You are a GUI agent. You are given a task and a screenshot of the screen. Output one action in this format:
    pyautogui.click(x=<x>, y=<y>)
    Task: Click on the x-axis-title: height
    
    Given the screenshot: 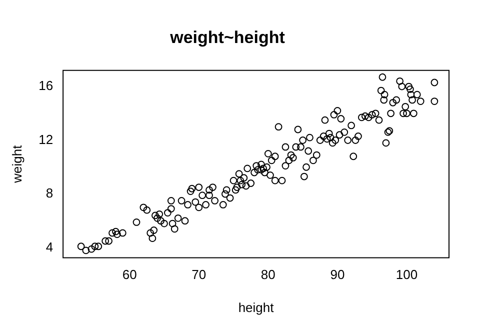 What is the action you would take?
    pyautogui.click(x=256, y=307)
    